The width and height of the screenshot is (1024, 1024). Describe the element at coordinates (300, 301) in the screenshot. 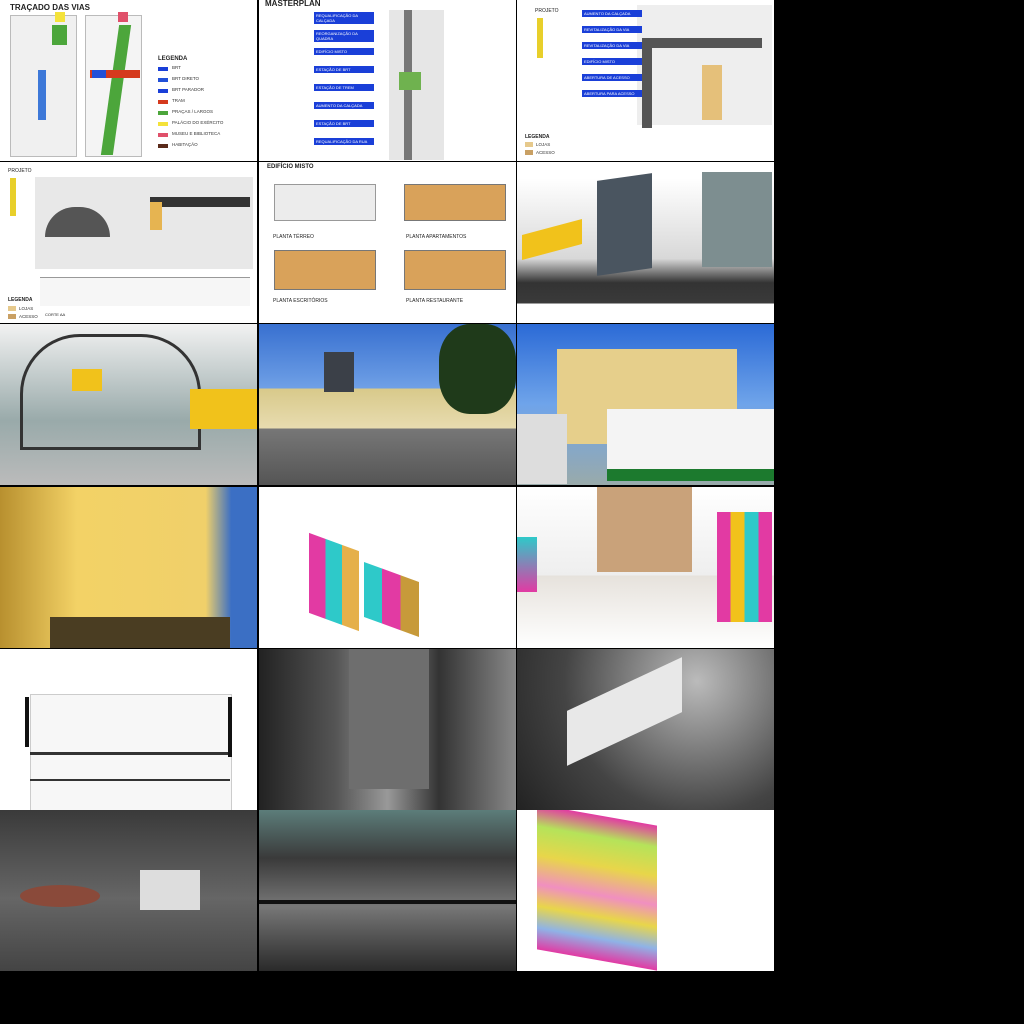

I see `plan-label: PLANTA ESCRITÓRIOS` at that location.